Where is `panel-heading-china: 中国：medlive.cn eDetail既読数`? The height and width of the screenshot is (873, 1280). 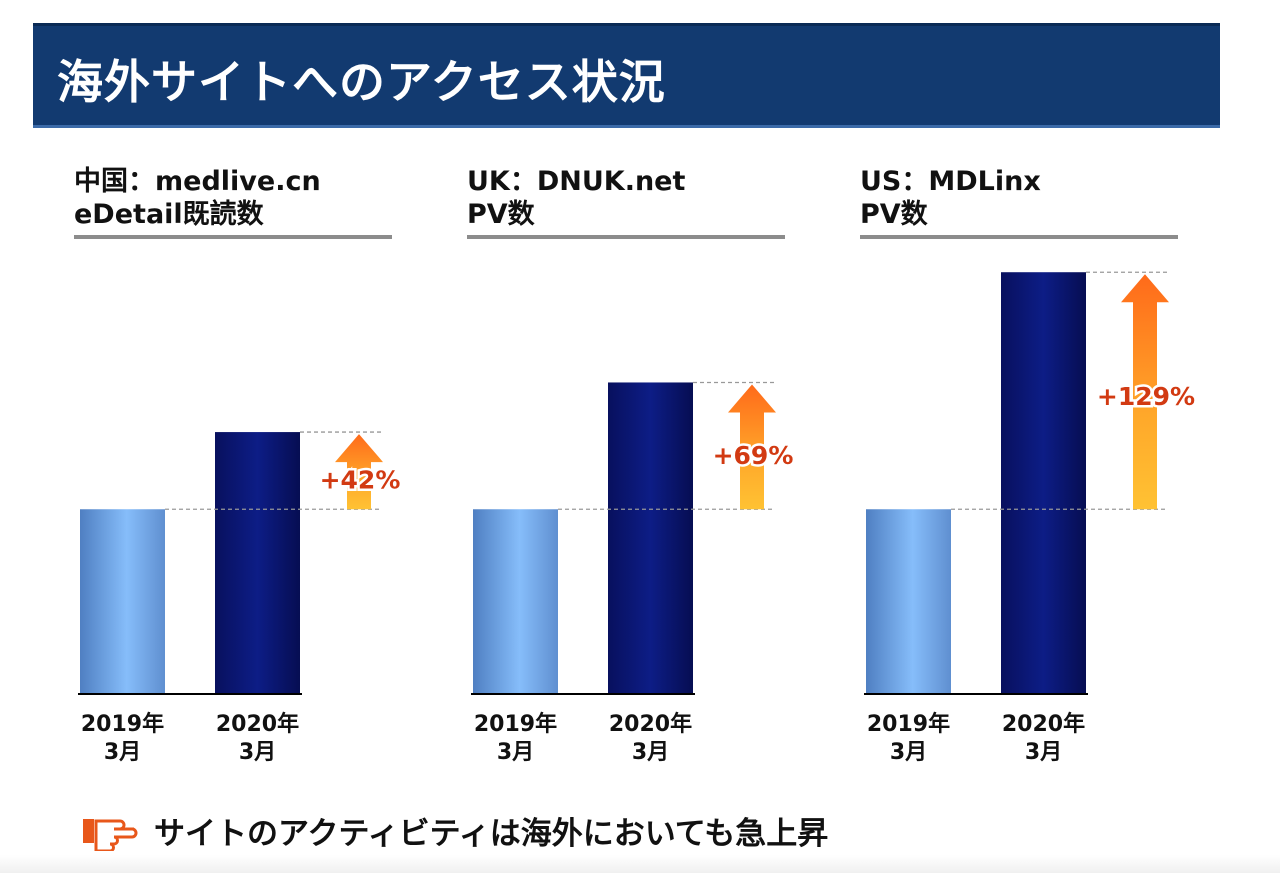
panel-heading-china: 中国：medlive.cn eDetail既読数 is located at coordinates (234, 202).